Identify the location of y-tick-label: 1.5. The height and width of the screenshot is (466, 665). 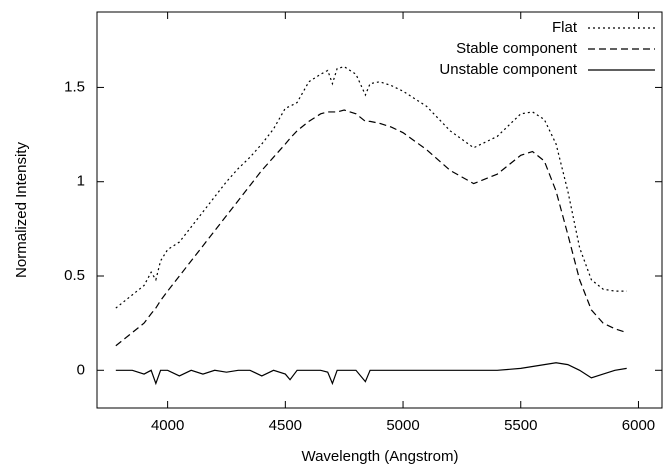
(74, 86).